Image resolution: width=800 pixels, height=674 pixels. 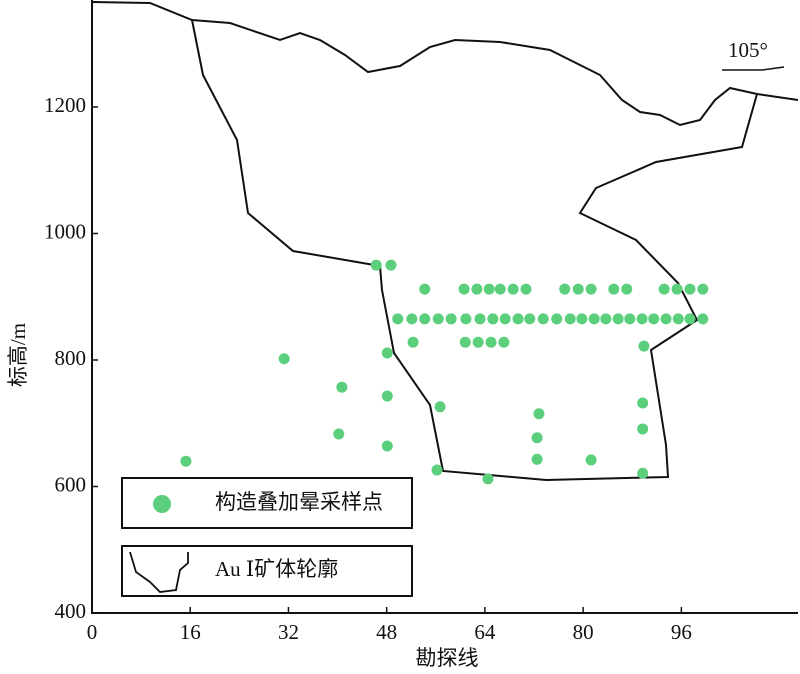 What do you see at coordinates (276, 569) in the screenshot?
I see `legend-label: Au Ⅰ矿体轮廓` at bounding box center [276, 569].